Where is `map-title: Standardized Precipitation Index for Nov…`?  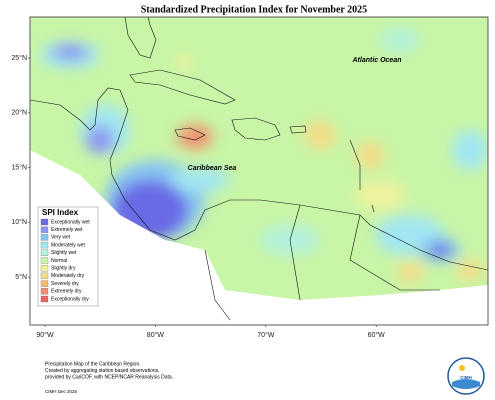 map-title: Standardized Precipitation Index for Nov… is located at coordinates (254, 9).